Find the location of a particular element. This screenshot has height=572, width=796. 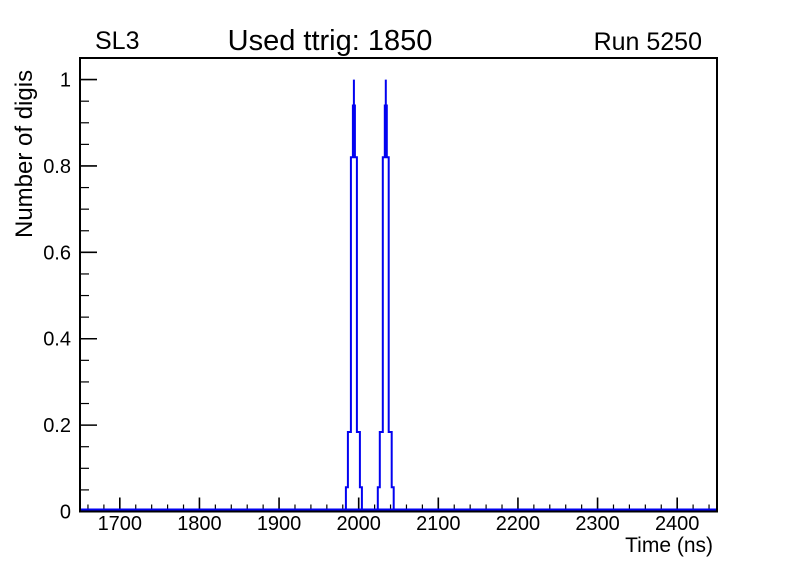

x-tick-label: 1700 is located at coordinates (120, 524).